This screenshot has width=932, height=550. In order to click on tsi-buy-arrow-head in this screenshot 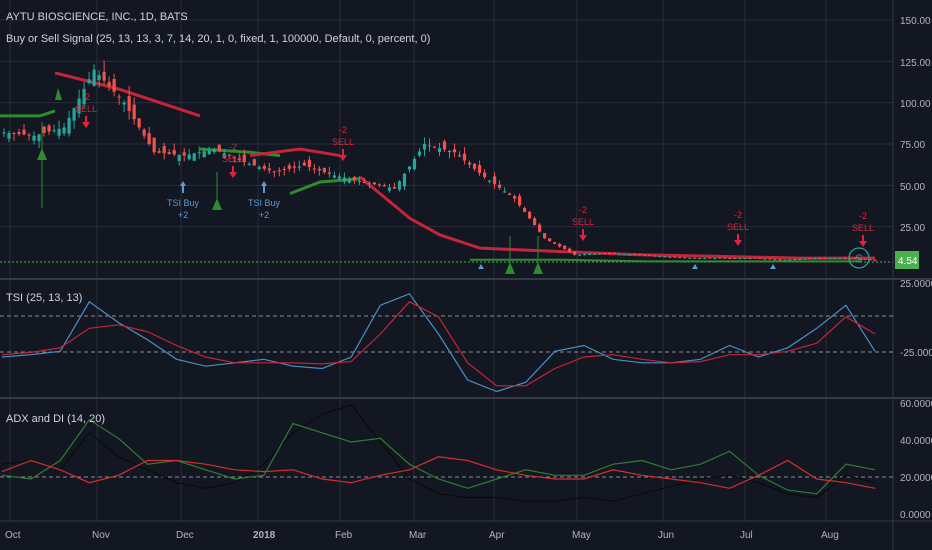, I will do `click(264, 183)`.